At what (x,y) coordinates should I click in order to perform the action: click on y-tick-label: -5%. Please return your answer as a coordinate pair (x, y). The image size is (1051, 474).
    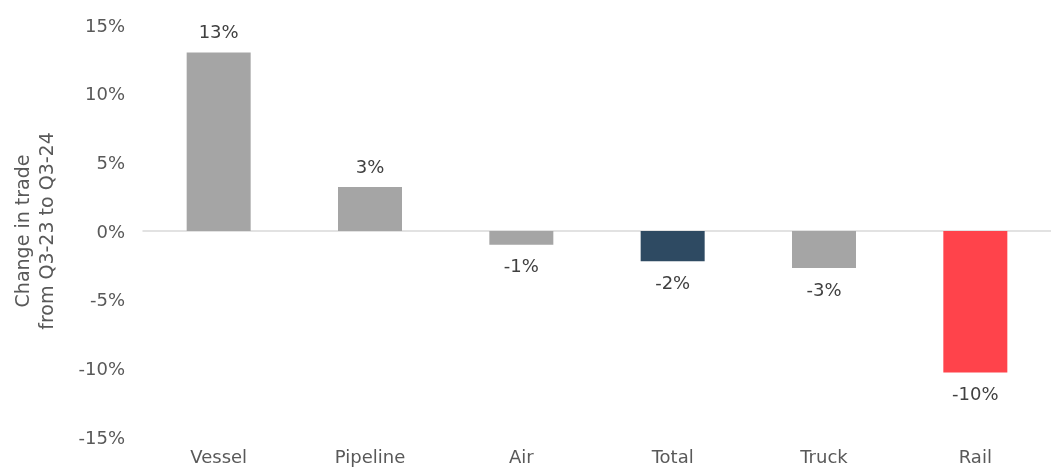
    Looking at the image, I should click on (107, 300).